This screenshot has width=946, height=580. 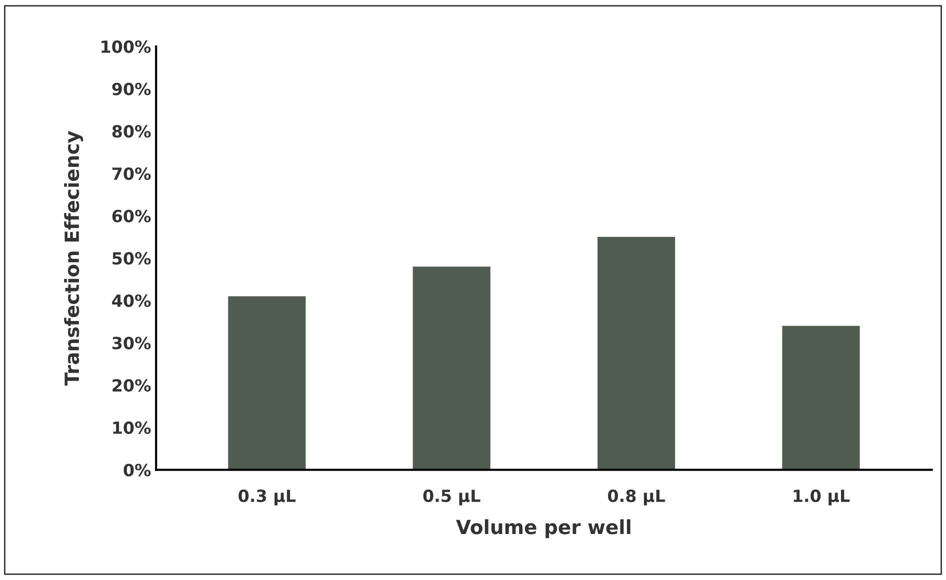 I want to click on x-tick-label: 0.8 µL, so click(x=636, y=498).